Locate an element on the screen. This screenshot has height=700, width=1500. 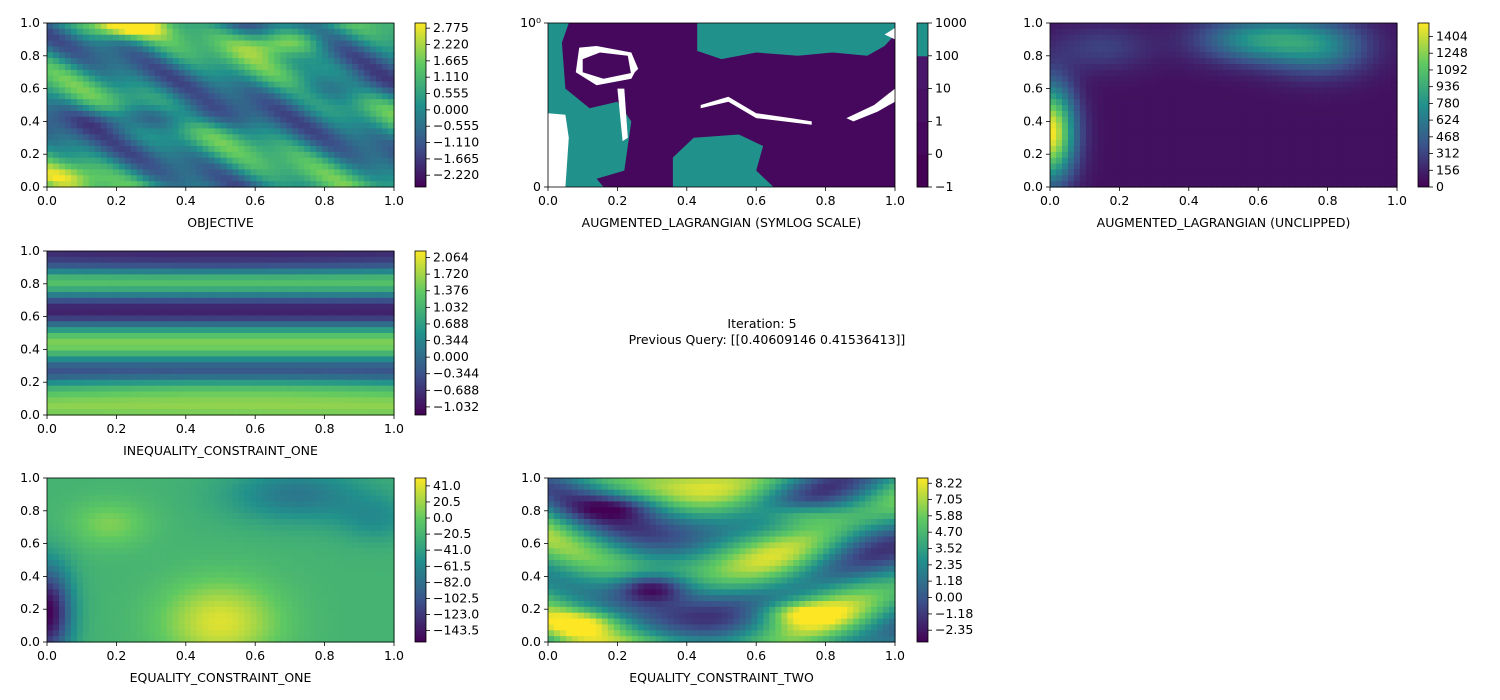
colorbar-tick-label: −0.555 is located at coordinates (456, 125).